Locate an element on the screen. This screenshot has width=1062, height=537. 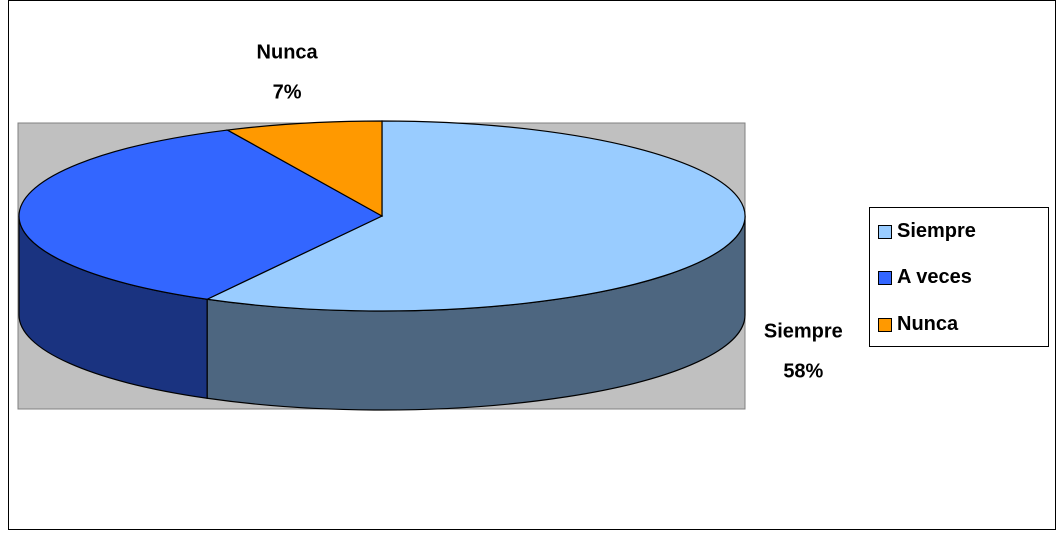
legend: Siempre A veces Nunca is located at coordinates (959, 277).